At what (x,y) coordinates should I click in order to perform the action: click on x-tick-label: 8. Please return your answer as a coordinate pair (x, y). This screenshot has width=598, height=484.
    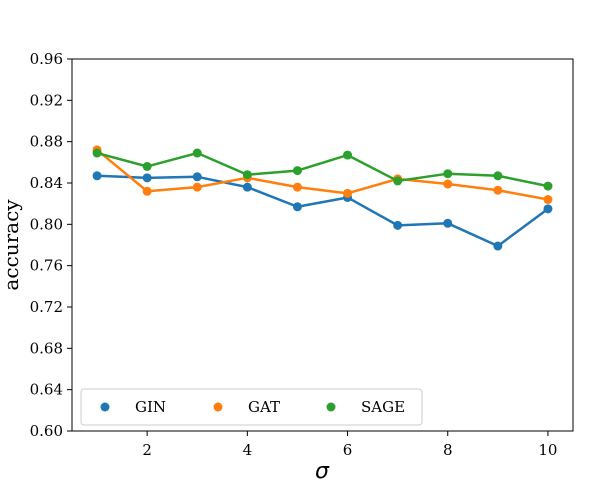
    Looking at the image, I should click on (448, 450).